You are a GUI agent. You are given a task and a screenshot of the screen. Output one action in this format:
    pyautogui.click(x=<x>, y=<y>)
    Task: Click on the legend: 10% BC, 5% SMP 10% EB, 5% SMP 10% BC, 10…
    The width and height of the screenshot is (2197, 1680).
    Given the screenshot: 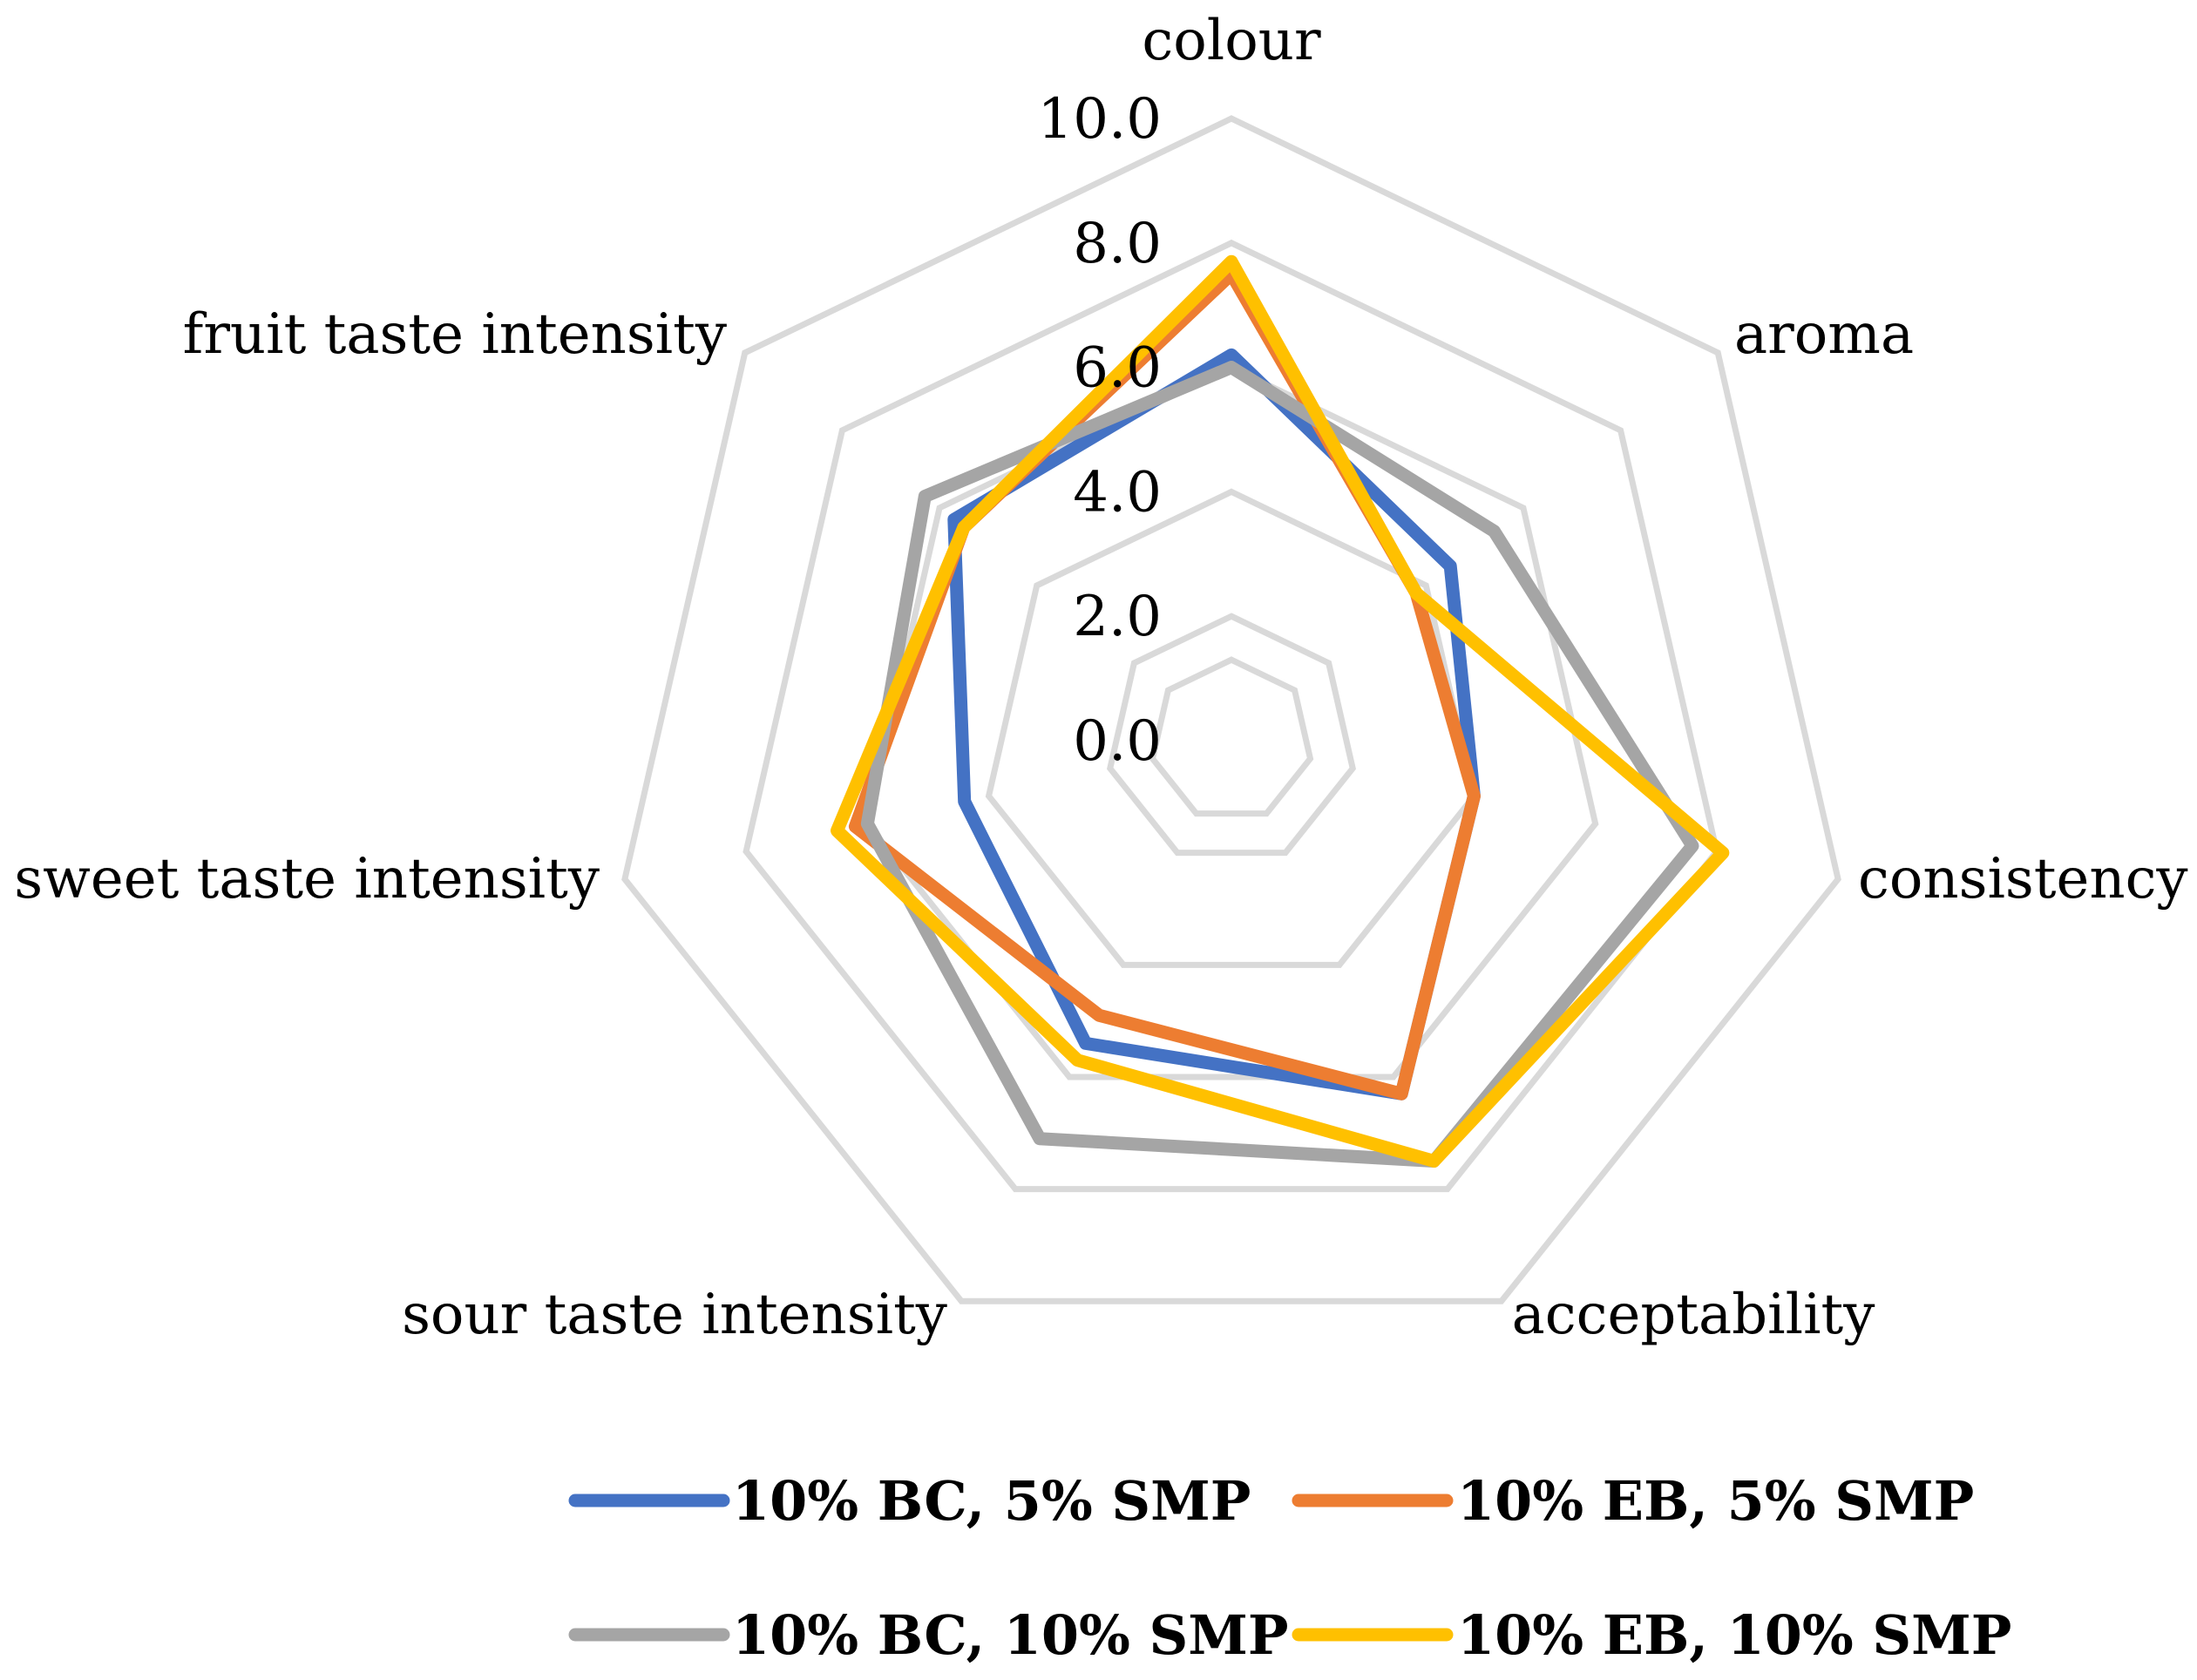 What is the action you would take?
    pyautogui.click(x=1290, y=1568)
    